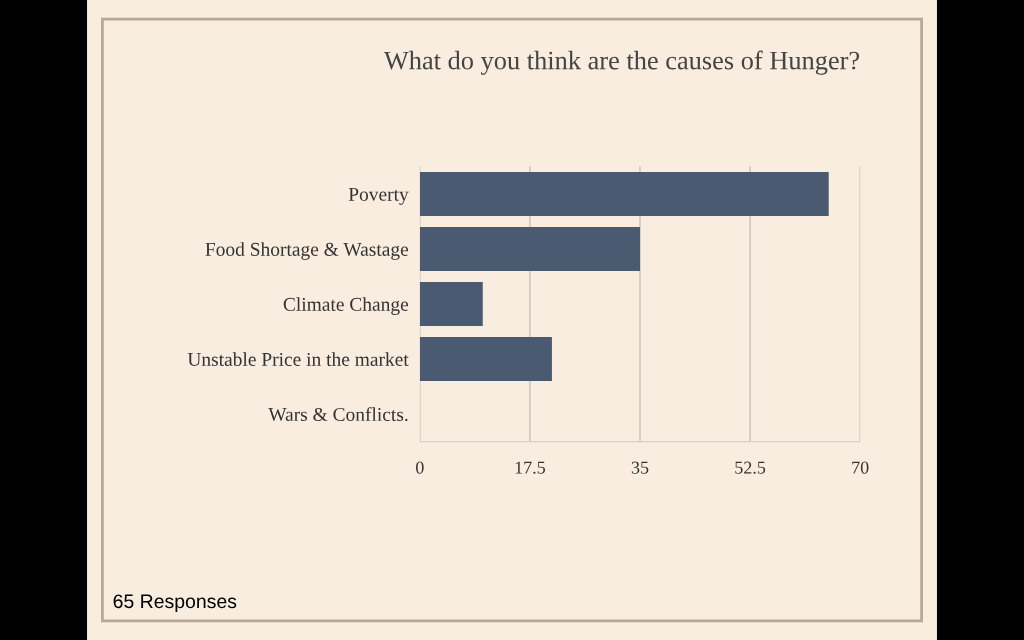 This screenshot has width=1024, height=640. Describe the element at coordinates (378, 196) in the screenshot. I see `y-tick-label: Poverty` at that location.